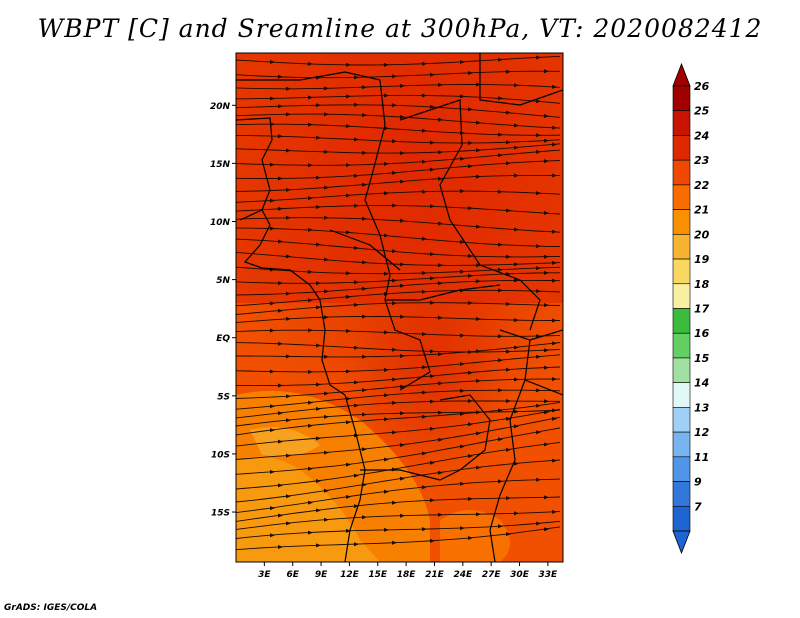 Image resolution: width=800 pixels, height=618 pixels. What do you see at coordinates (702, 407) in the screenshot?
I see `colorbar-label: 13` at bounding box center [702, 407].